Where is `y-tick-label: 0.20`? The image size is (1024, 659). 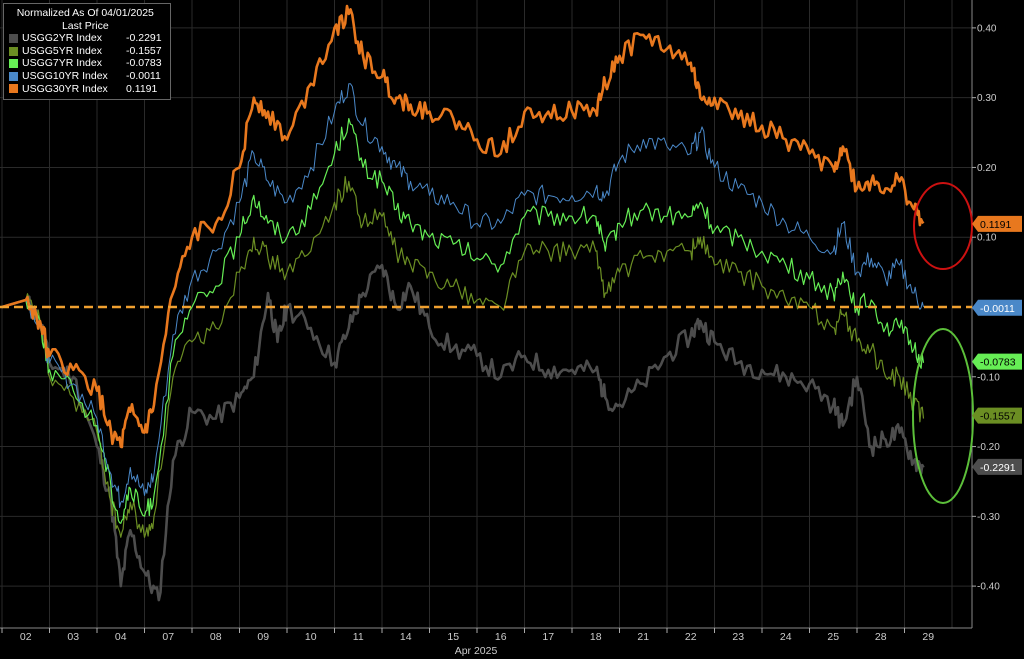 y-tick-label: 0.20 is located at coordinates (987, 168).